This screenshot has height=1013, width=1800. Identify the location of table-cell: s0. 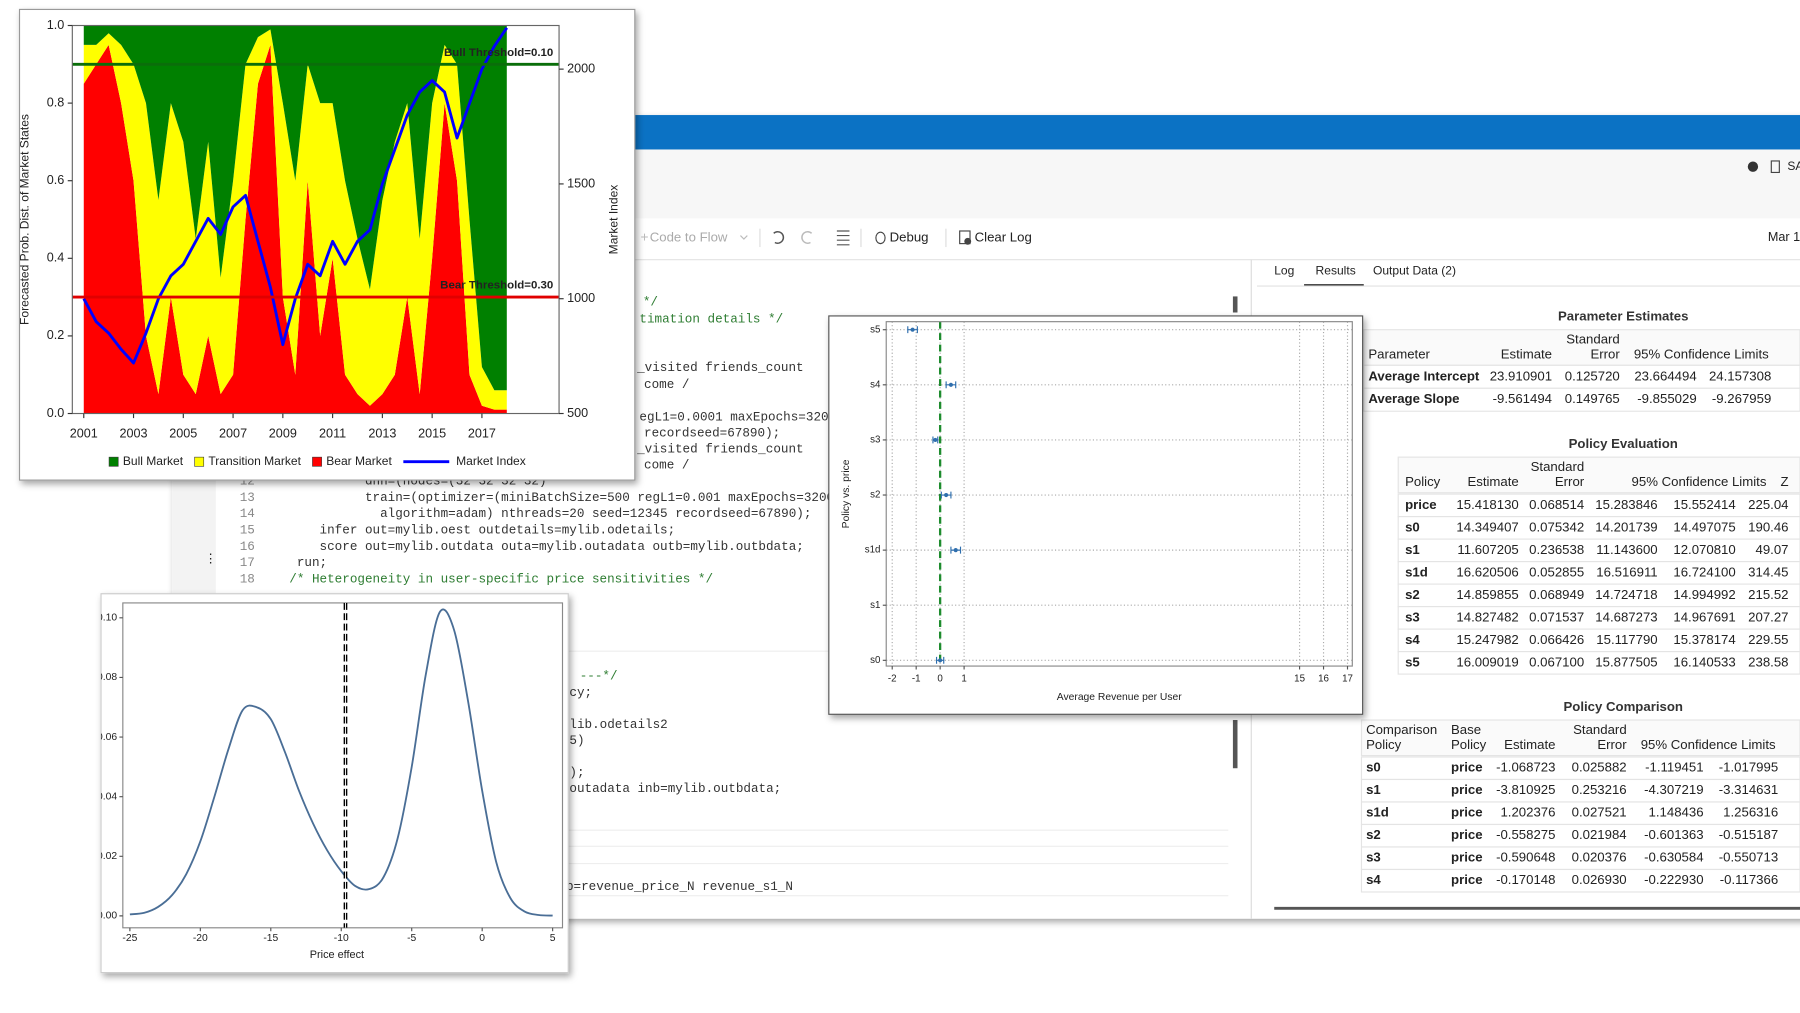
(1373, 767).